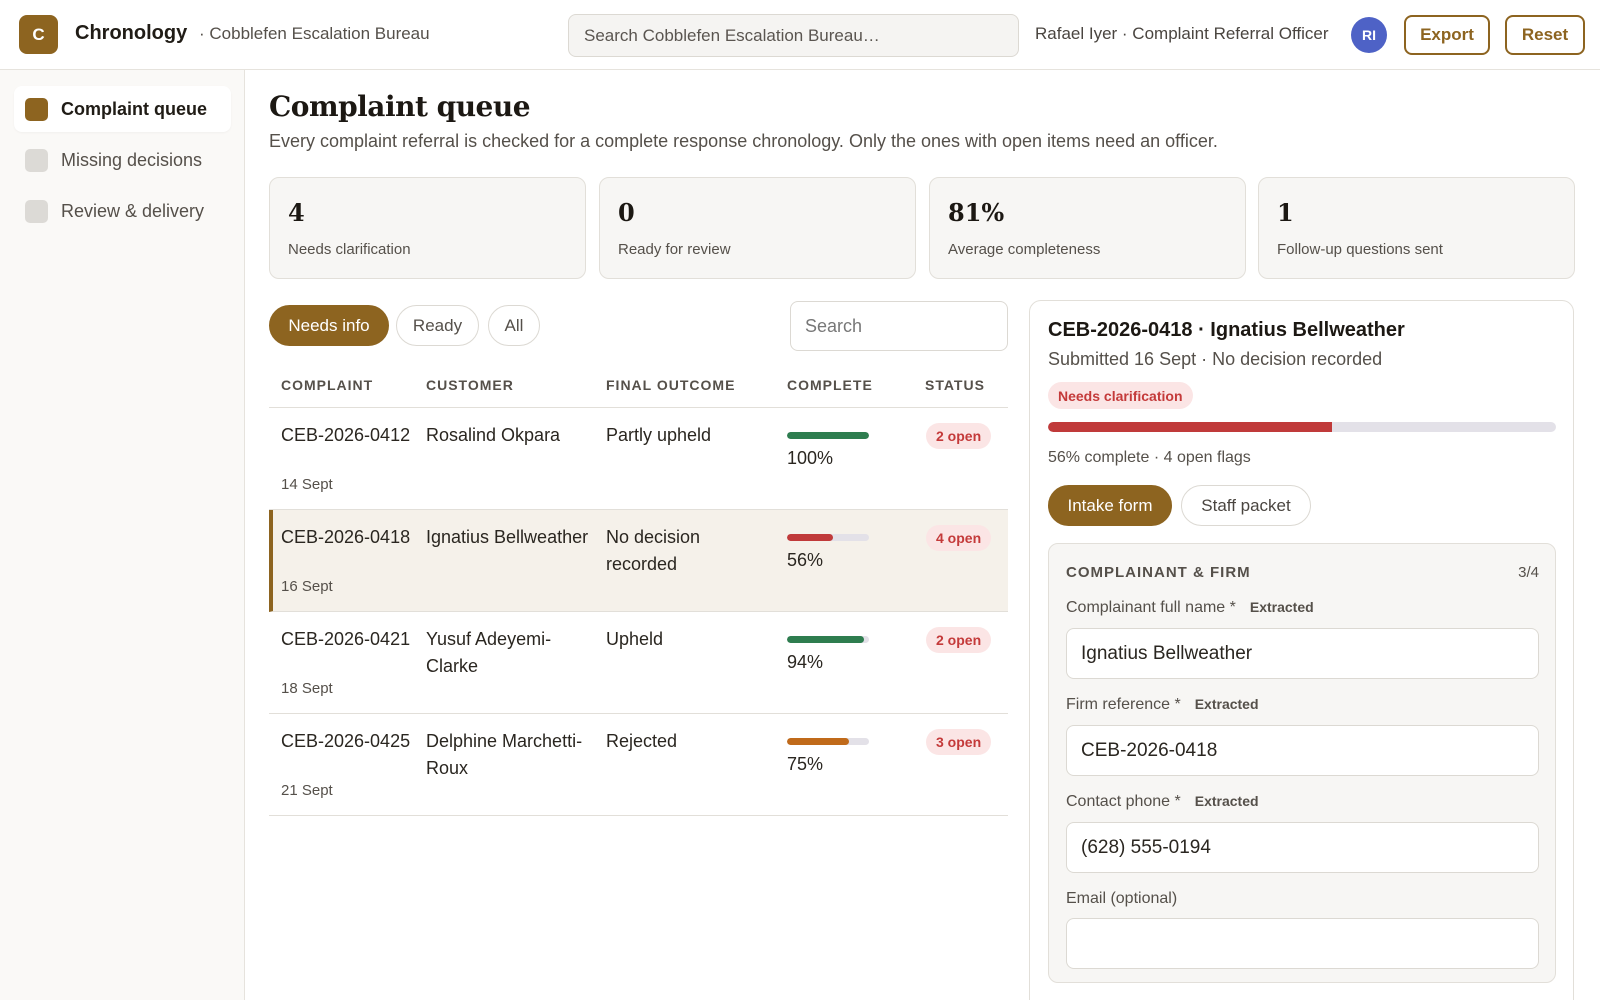 This screenshot has width=1600, height=1000. I want to click on field-label-text: Firm reference *, so click(1123, 704).